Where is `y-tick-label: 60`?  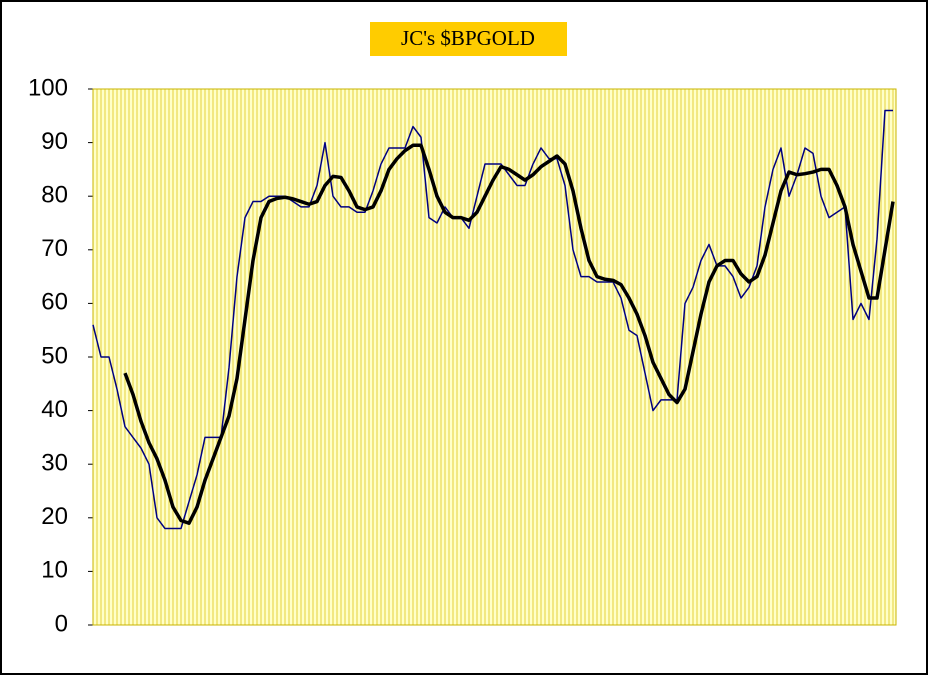 y-tick-label: 60 is located at coordinates (54, 302).